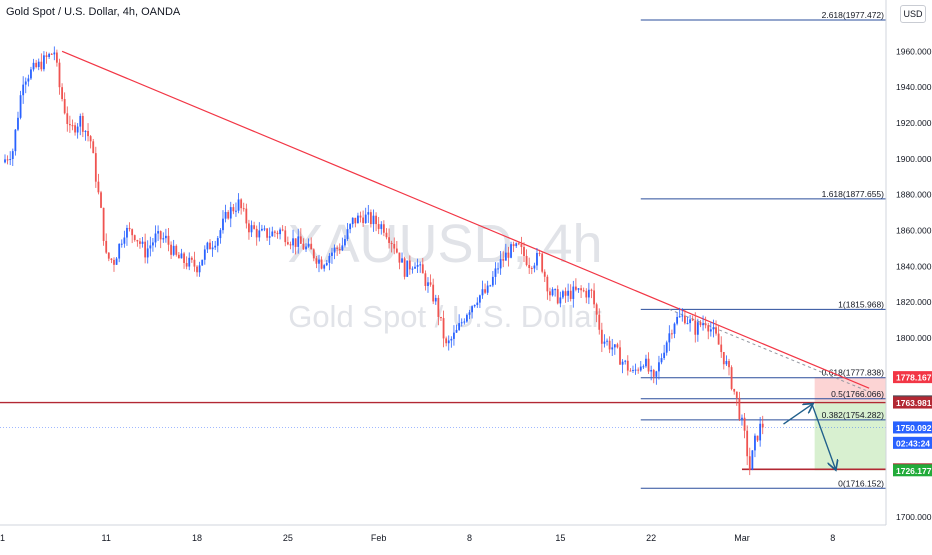 This screenshot has height=555, width=932. What do you see at coordinates (913, 14) in the screenshot?
I see `currency-button: USD` at bounding box center [913, 14].